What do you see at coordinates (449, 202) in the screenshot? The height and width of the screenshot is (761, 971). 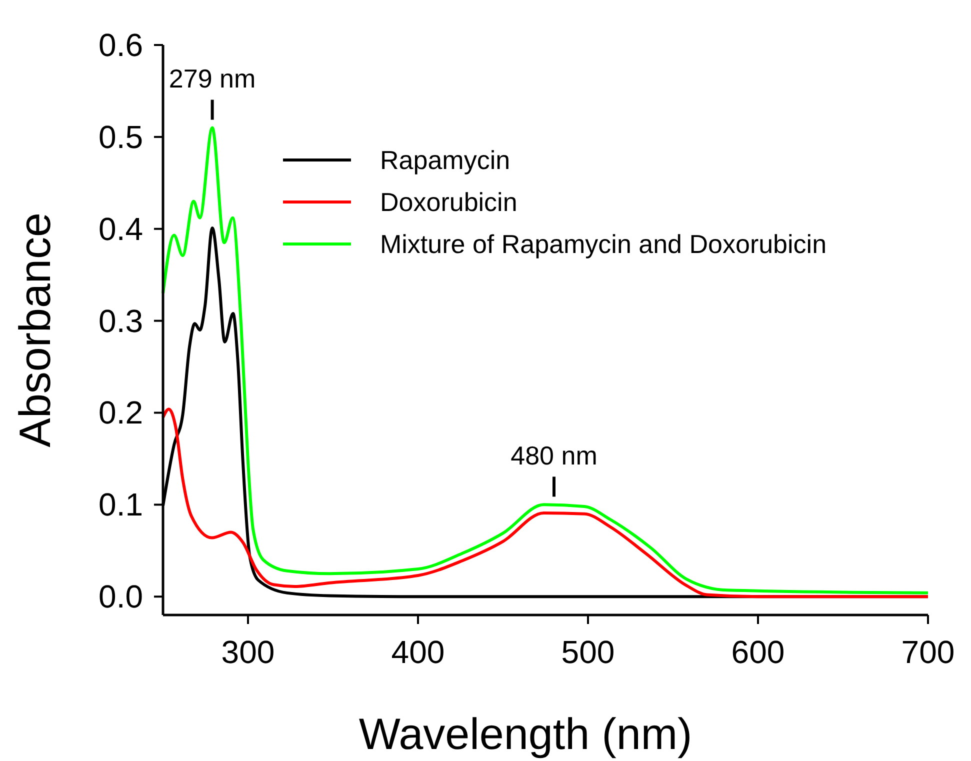 I see `legend-label: Doxorubicin` at bounding box center [449, 202].